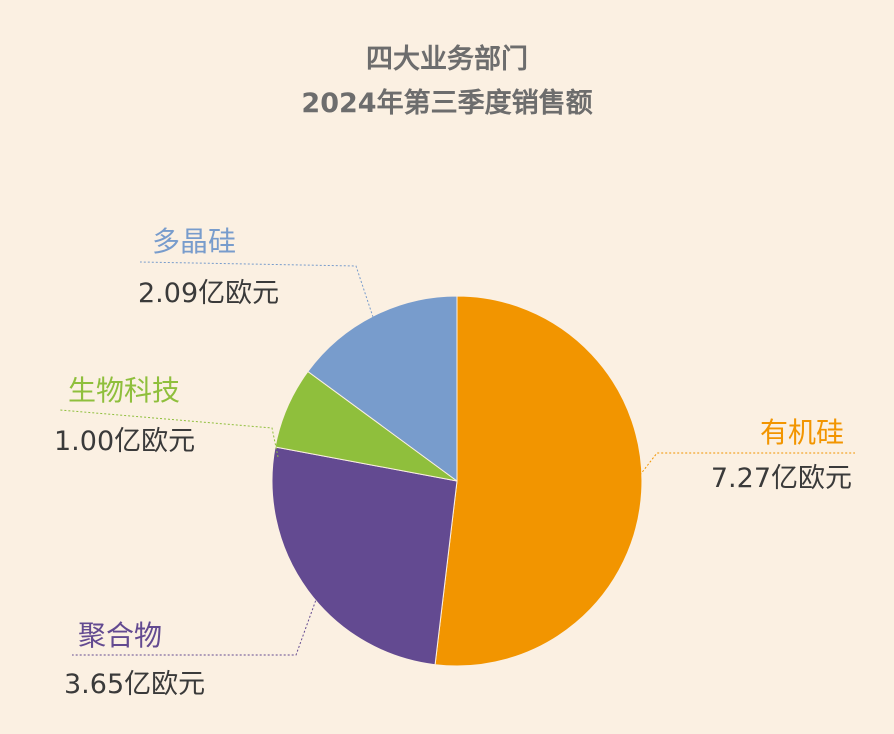 This screenshot has height=734, width=894. What do you see at coordinates (208, 293) in the screenshot?
I see `slice-value-4: 2.09亿欧元` at bounding box center [208, 293].